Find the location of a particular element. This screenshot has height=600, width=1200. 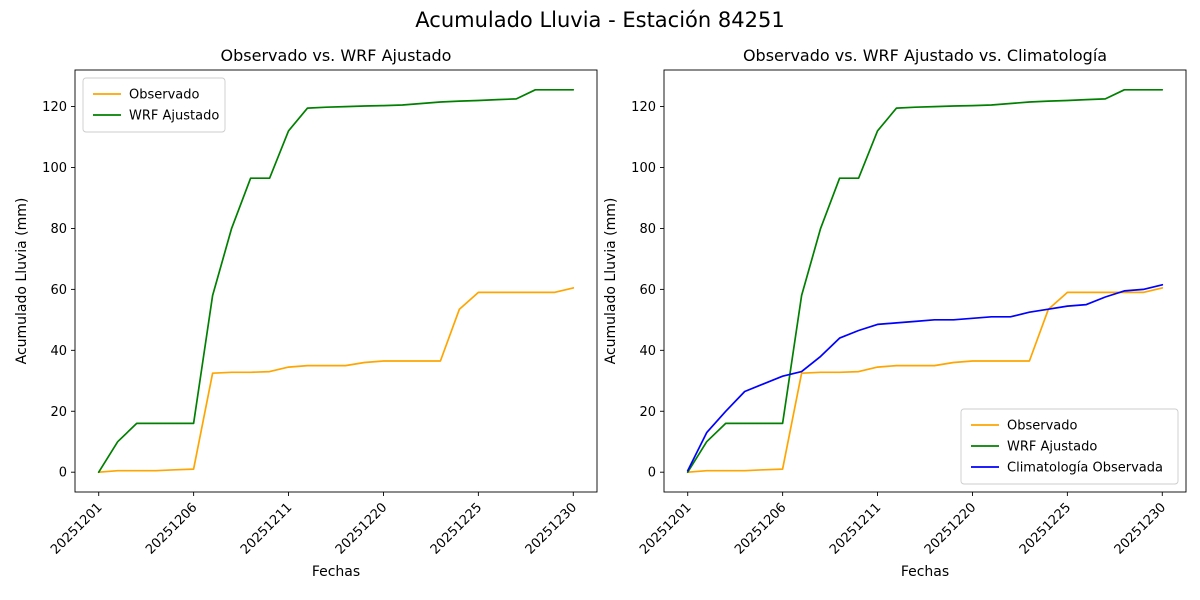

figure-title: Acumulado Lluvia - Estación 84251 is located at coordinates (600, 20).